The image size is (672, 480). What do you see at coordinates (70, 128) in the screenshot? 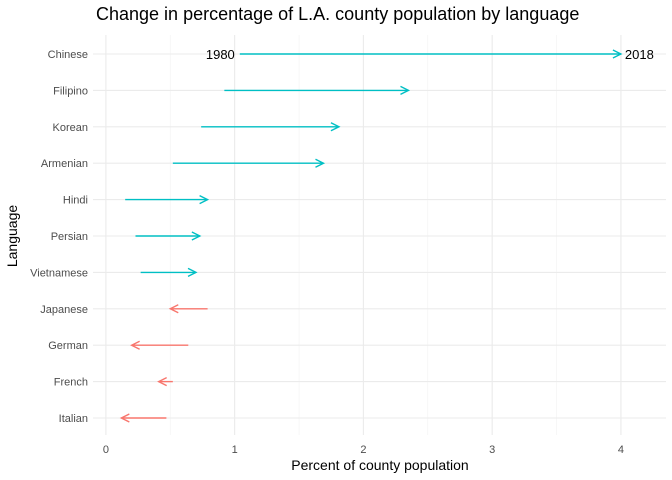
I see `y-tick-label: Korean` at bounding box center [70, 128].